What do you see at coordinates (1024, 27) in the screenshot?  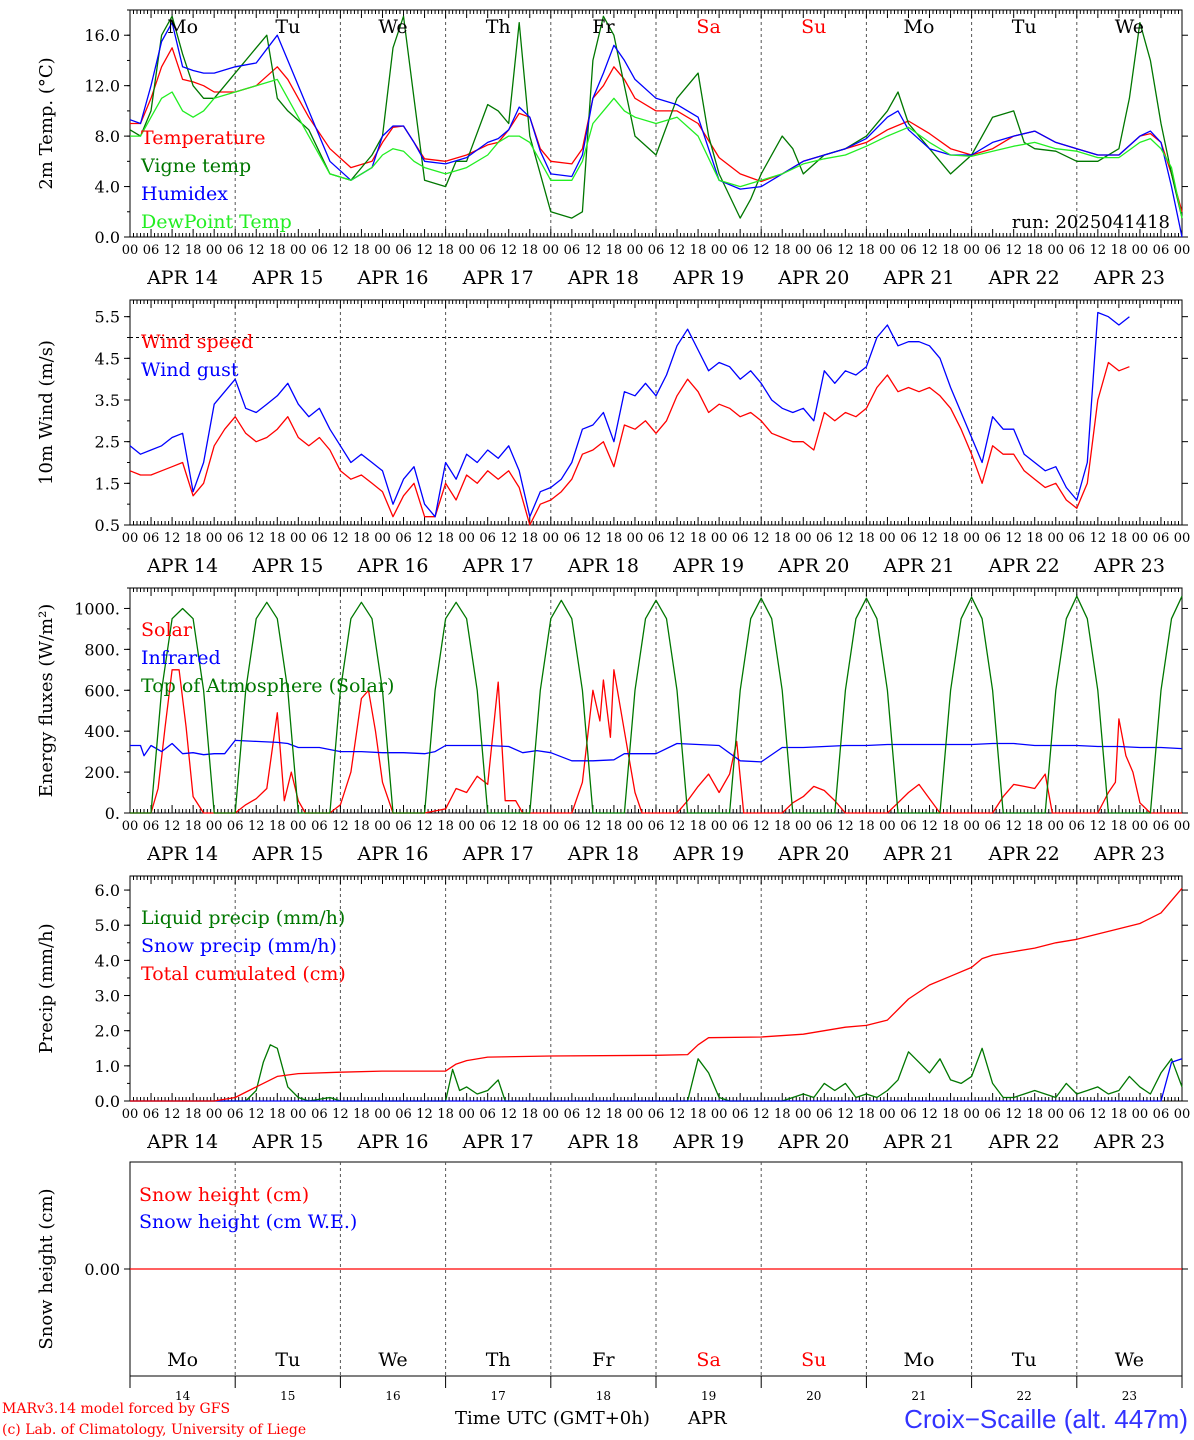 I see `day-name: Tu` at bounding box center [1024, 27].